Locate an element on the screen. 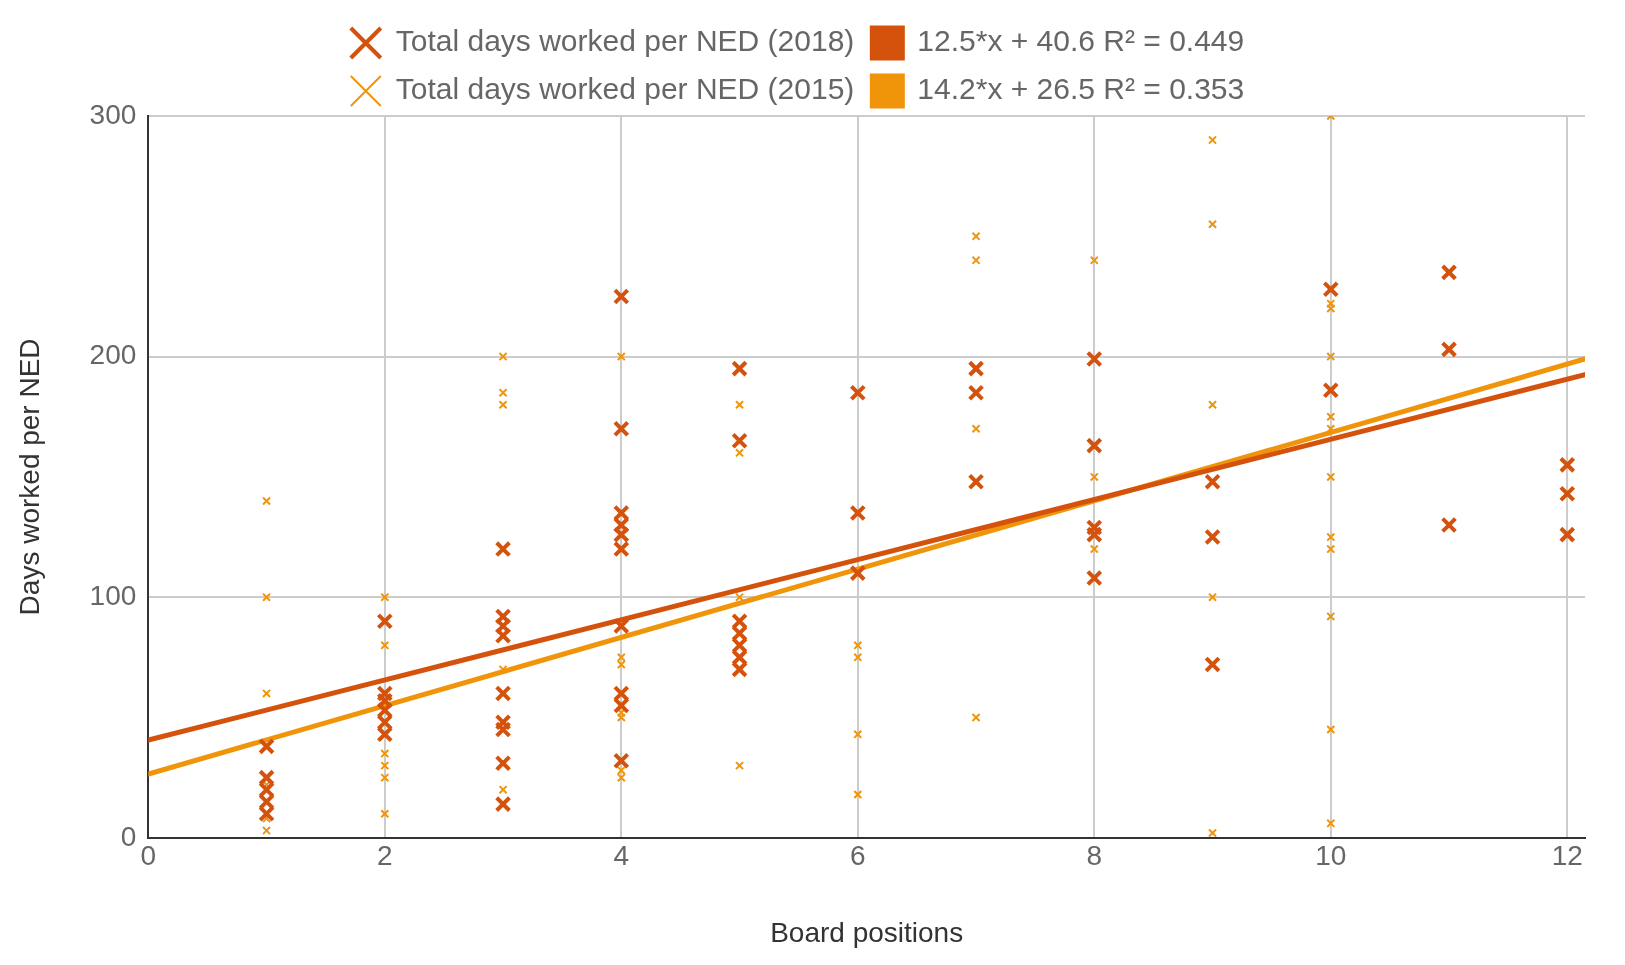 Image resolution: width=1625 pixels, height=965 pixels. y-tick-label: 200 is located at coordinates (113, 355).